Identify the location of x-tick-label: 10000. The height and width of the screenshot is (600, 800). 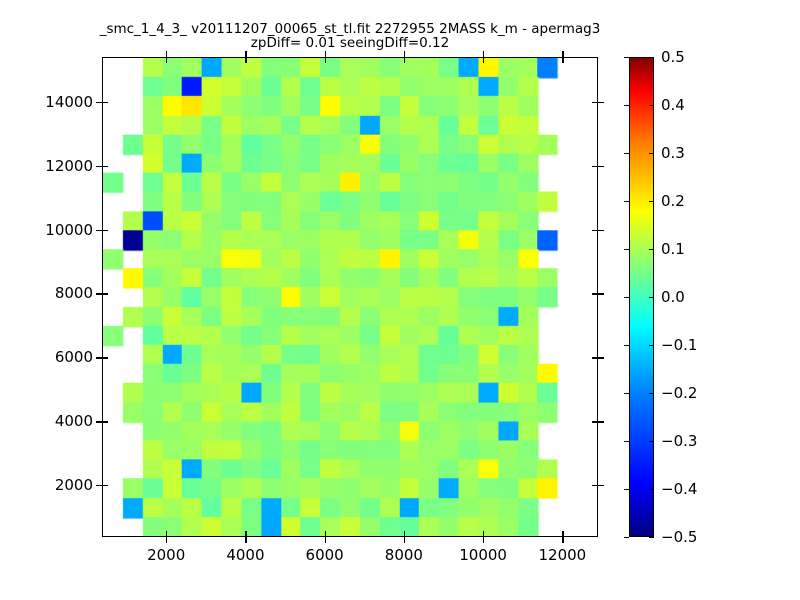
(483, 555).